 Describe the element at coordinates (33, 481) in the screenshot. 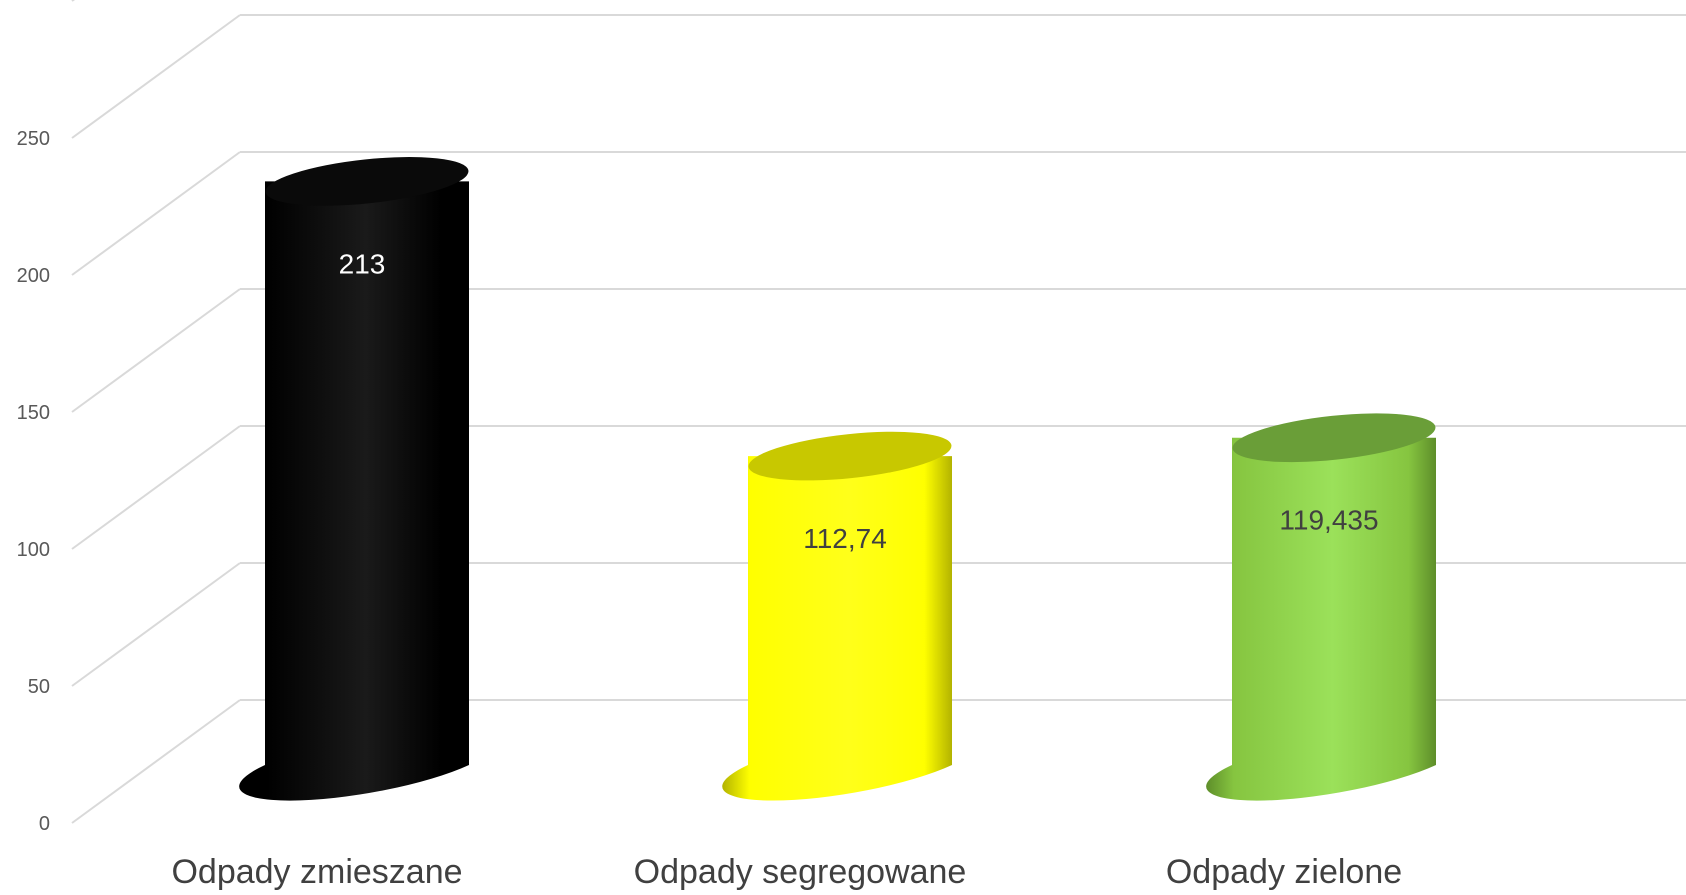

I see `y-axis-ticks: 0 50 100 150 200 250` at that location.